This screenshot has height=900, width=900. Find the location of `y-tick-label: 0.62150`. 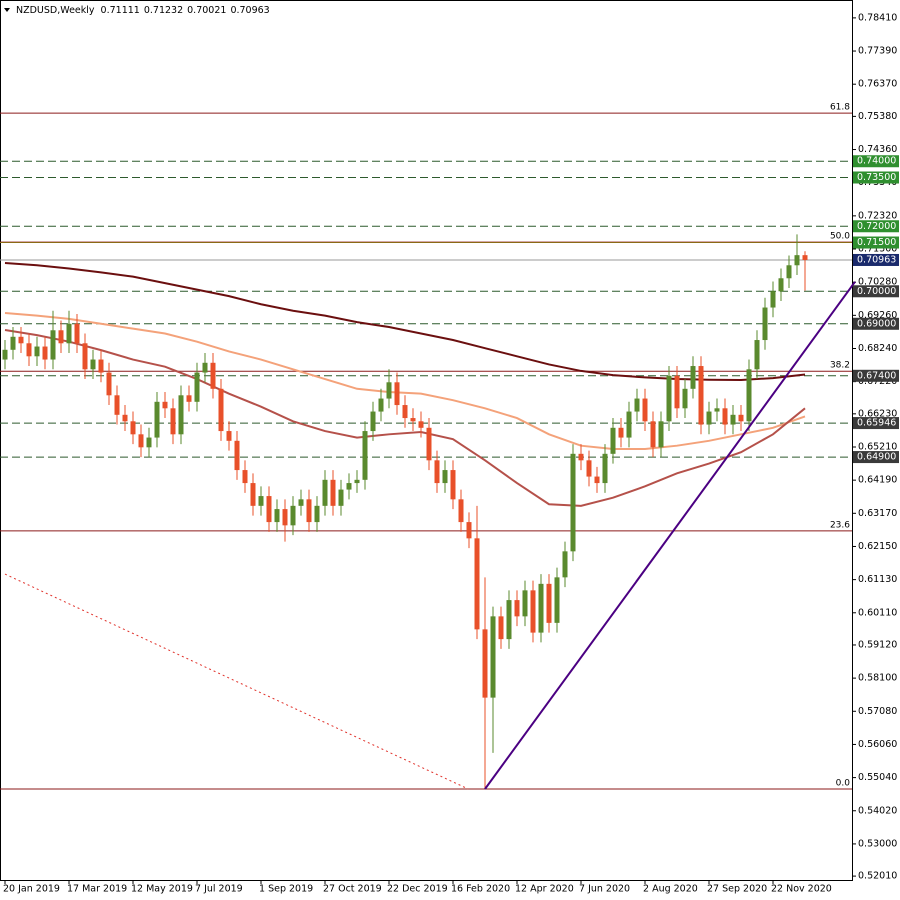

y-tick-label: 0.62150 is located at coordinates (877, 546).